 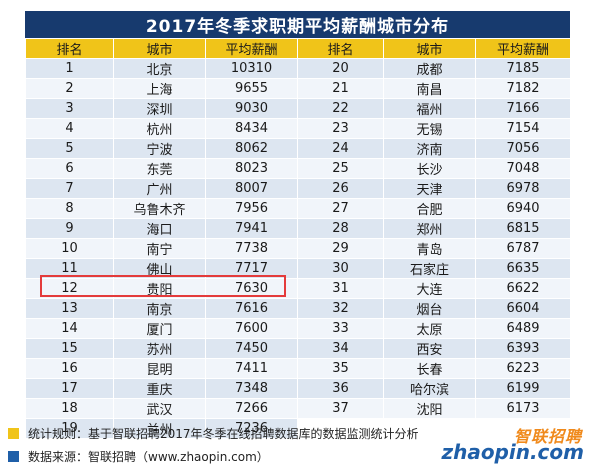 I want to click on cell-city: 乌鲁木齐, so click(x=159, y=208).